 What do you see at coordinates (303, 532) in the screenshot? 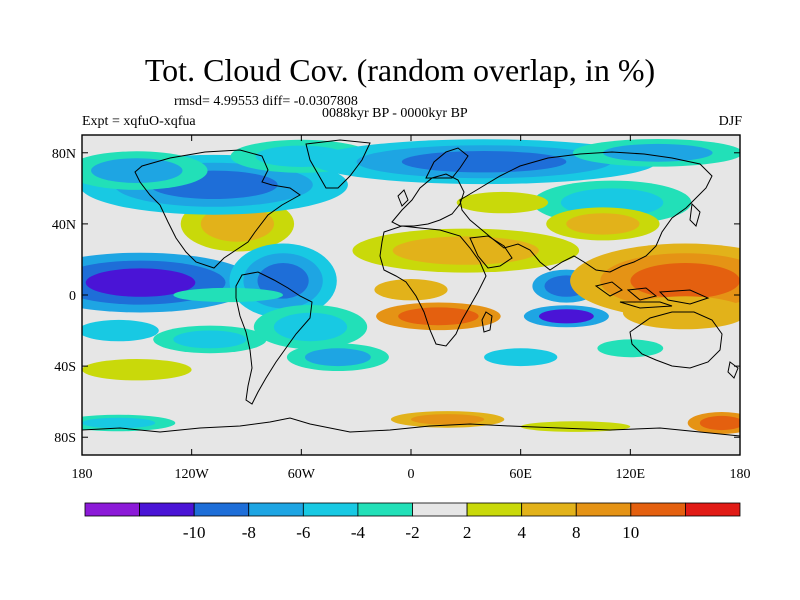
I see `colorbar-label: -6` at bounding box center [303, 532].